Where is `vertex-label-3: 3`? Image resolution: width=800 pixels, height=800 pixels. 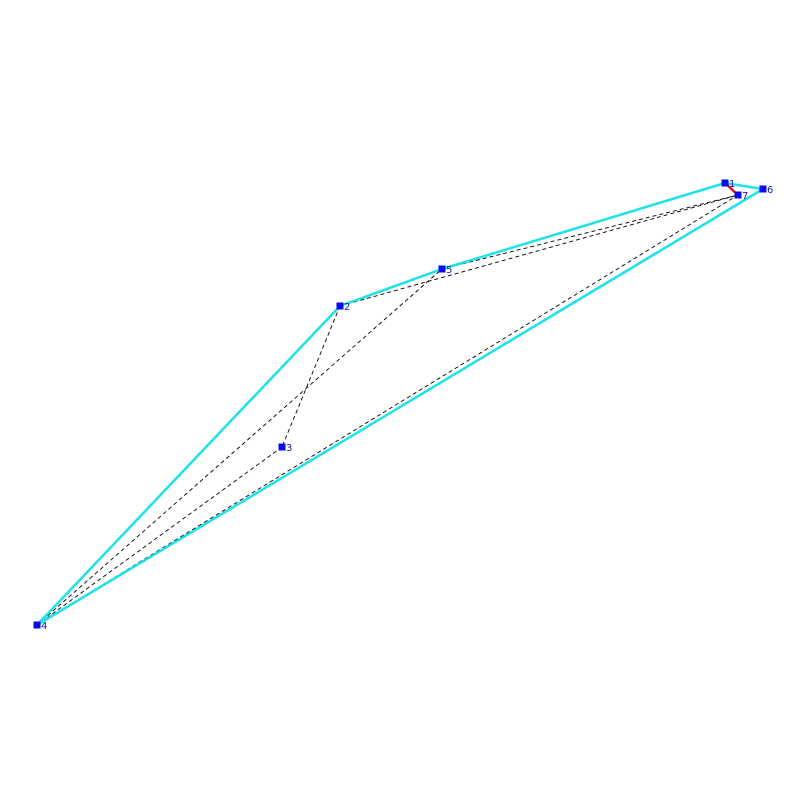 vertex-label-3: 3 is located at coordinates (289, 448).